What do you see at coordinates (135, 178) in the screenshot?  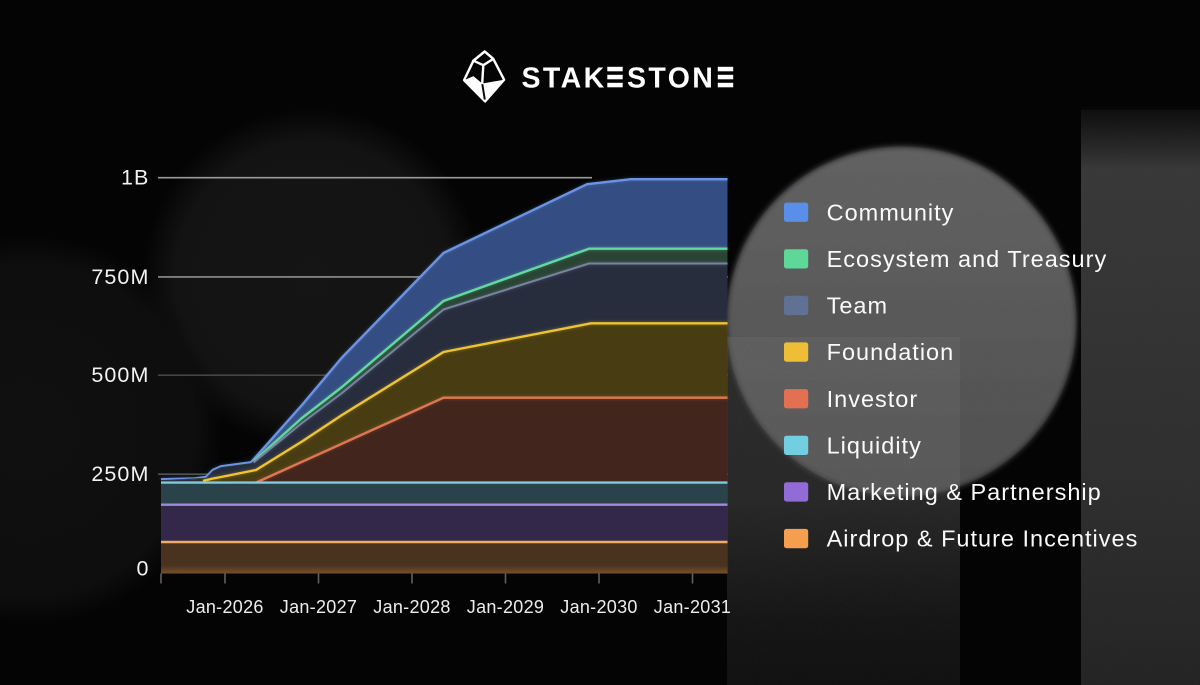 I see `svg-text: 1B` at bounding box center [135, 178].